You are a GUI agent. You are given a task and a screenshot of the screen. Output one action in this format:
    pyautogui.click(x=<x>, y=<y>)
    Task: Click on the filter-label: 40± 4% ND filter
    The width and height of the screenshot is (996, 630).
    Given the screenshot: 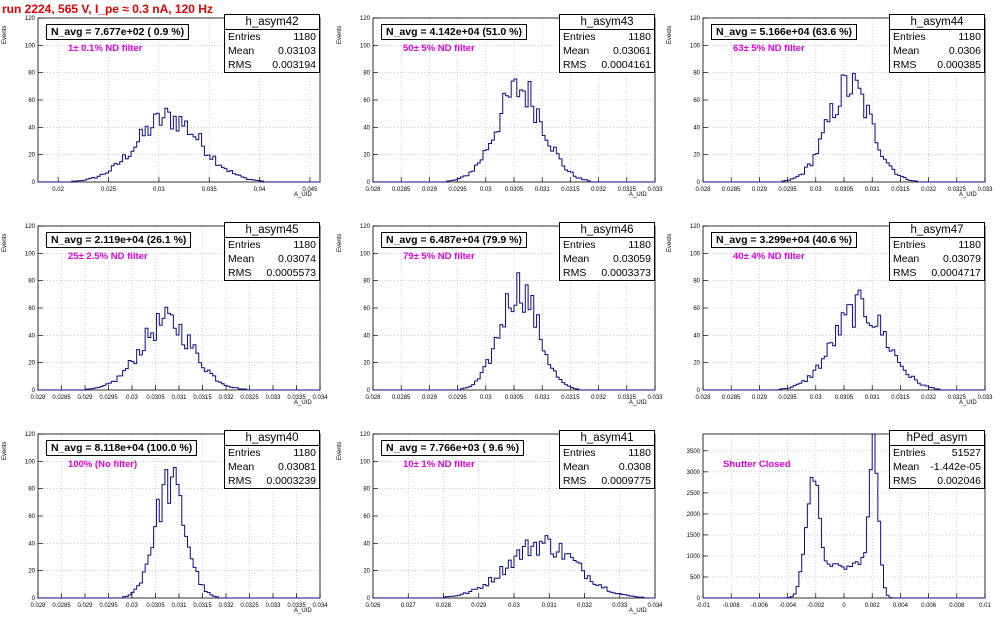 What is the action you would take?
    pyautogui.click(x=769, y=256)
    